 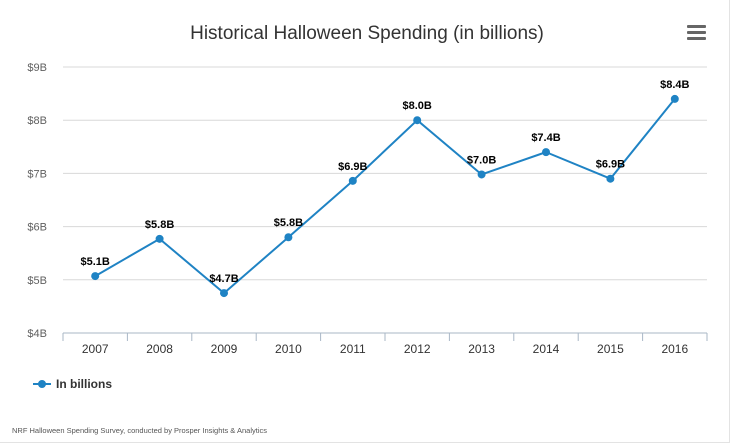 What do you see at coordinates (37, 281) in the screenshot?
I see `y-tick-label: $5B` at bounding box center [37, 281].